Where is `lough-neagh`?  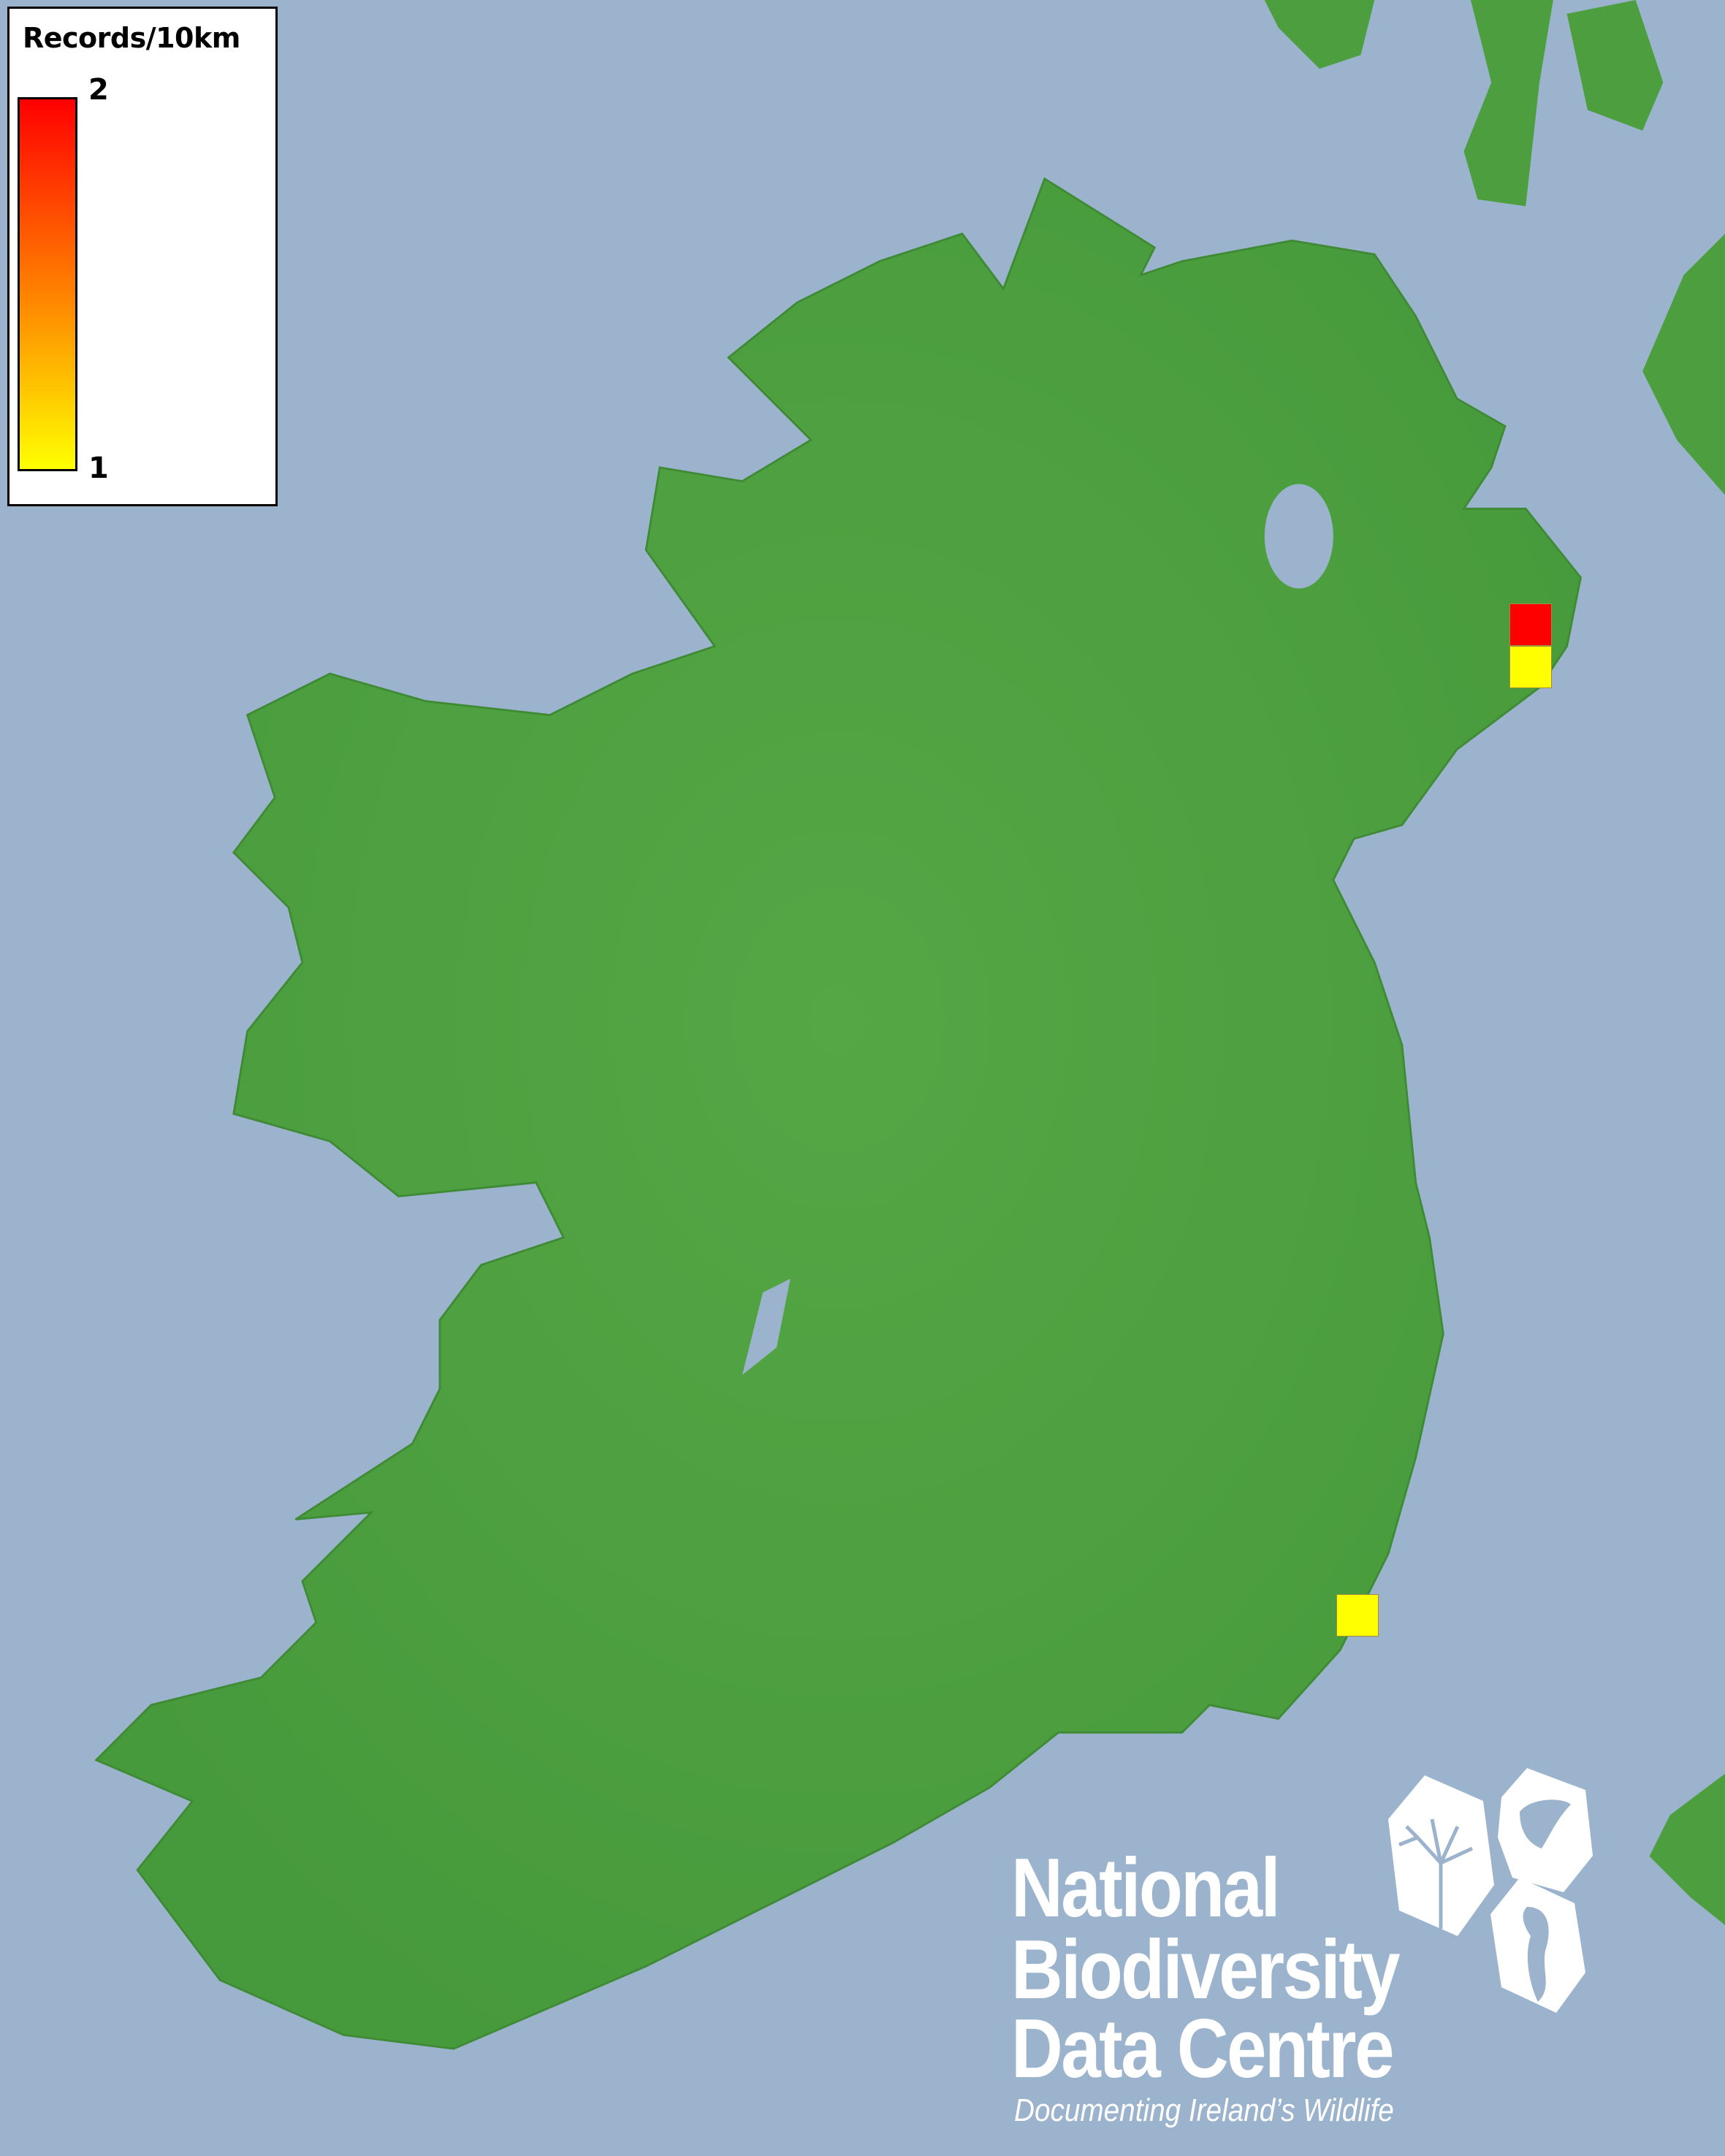 lough-neagh is located at coordinates (1298, 536).